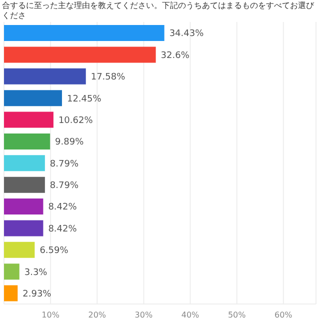  What do you see at coordinates (76, 121) in the screenshot?
I see `data-label: 10.62%` at bounding box center [76, 121].